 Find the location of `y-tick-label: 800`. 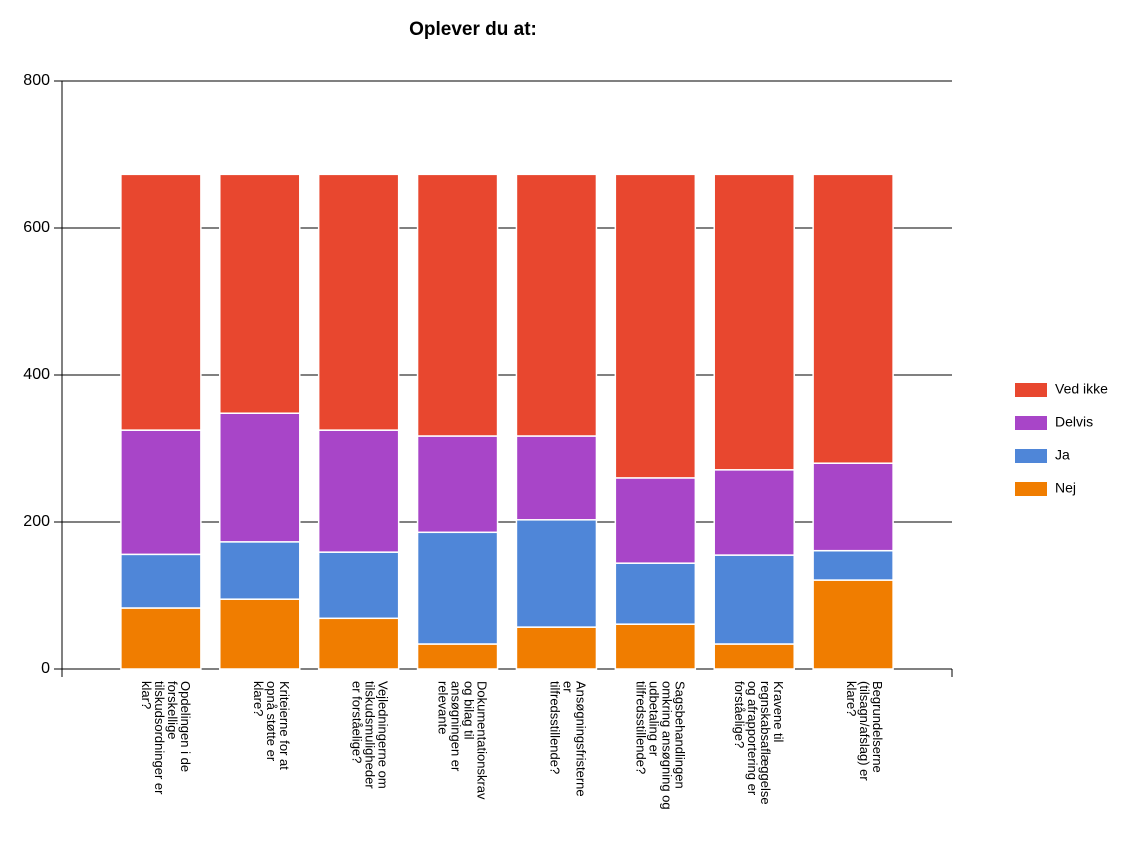

y-tick-label: 800 is located at coordinates (36, 80).